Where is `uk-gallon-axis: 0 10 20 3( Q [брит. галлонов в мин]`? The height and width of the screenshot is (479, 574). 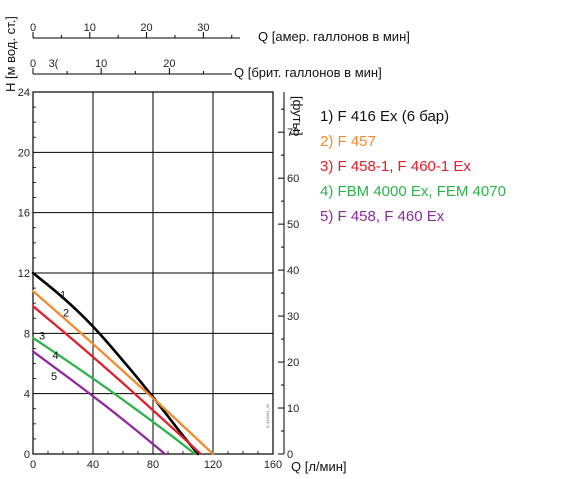 uk-gallon-axis: 0 10 20 3( Q [брит. галлонов в мин] is located at coordinates (206, 69).